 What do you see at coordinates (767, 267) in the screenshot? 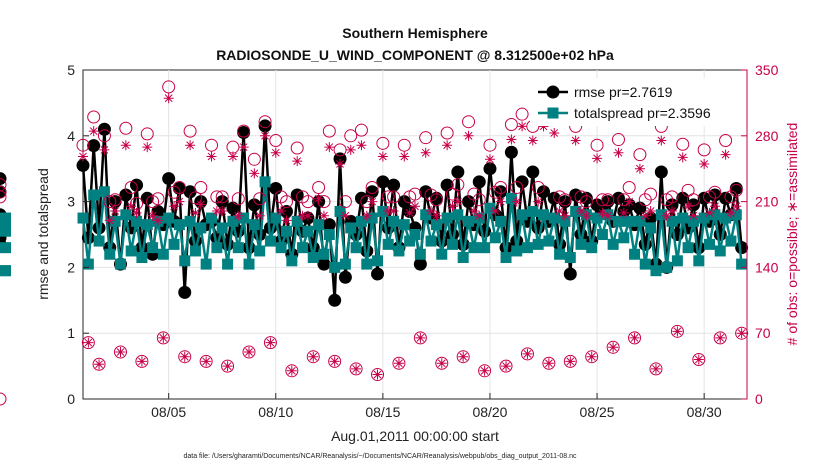
I see `right-tick-label-2: 140` at bounding box center [767, 267].